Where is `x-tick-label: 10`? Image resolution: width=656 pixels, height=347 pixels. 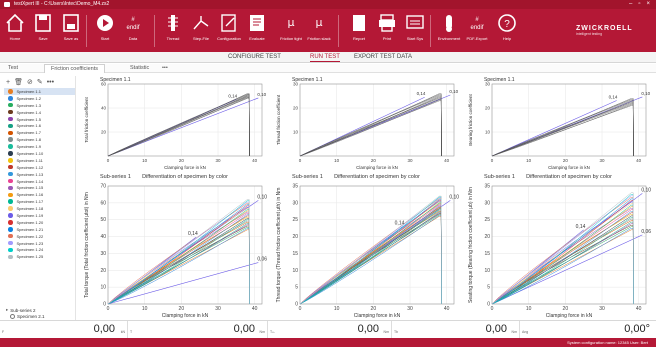 x-tick-label: 10 is located at coordinates (337, 309).